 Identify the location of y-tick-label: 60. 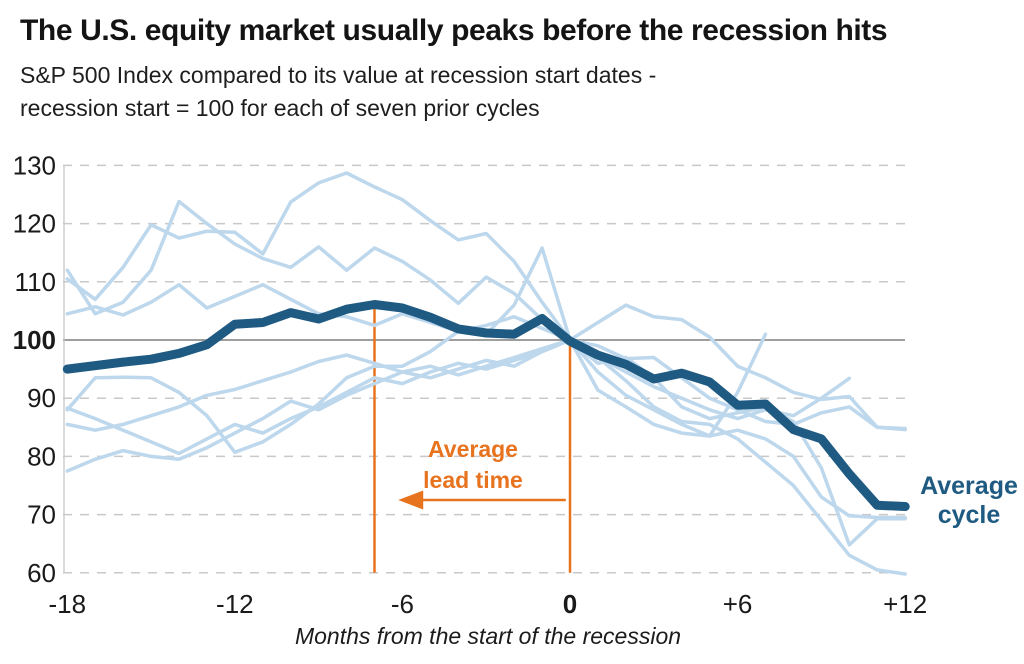
(41, 573).